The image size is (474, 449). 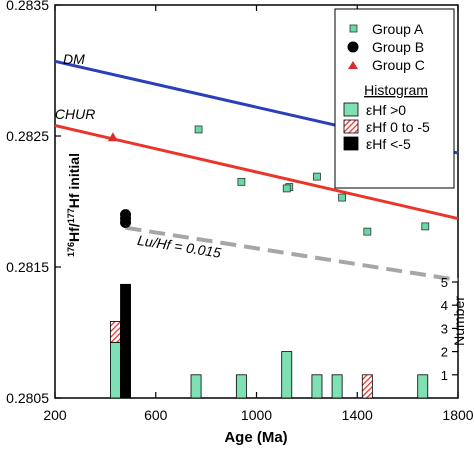 What do you see at coordinates (457, 415) in the screenshot?
I see `x-tick-label: 1800` at bounding box center [457, 415].